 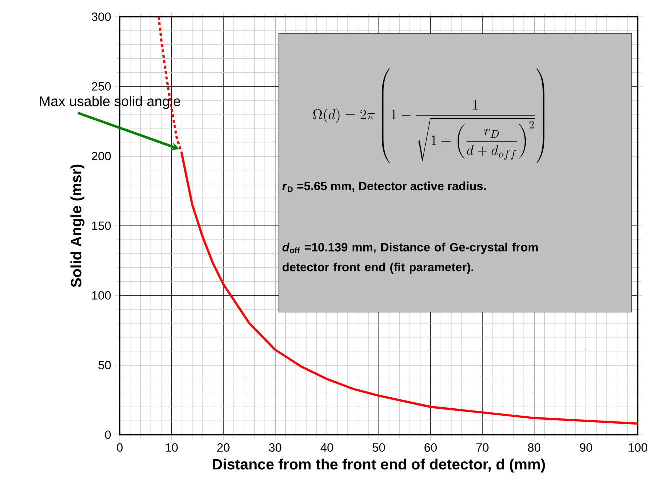 I want to click on x-tick-label: 60, so click(x=430, y=448).